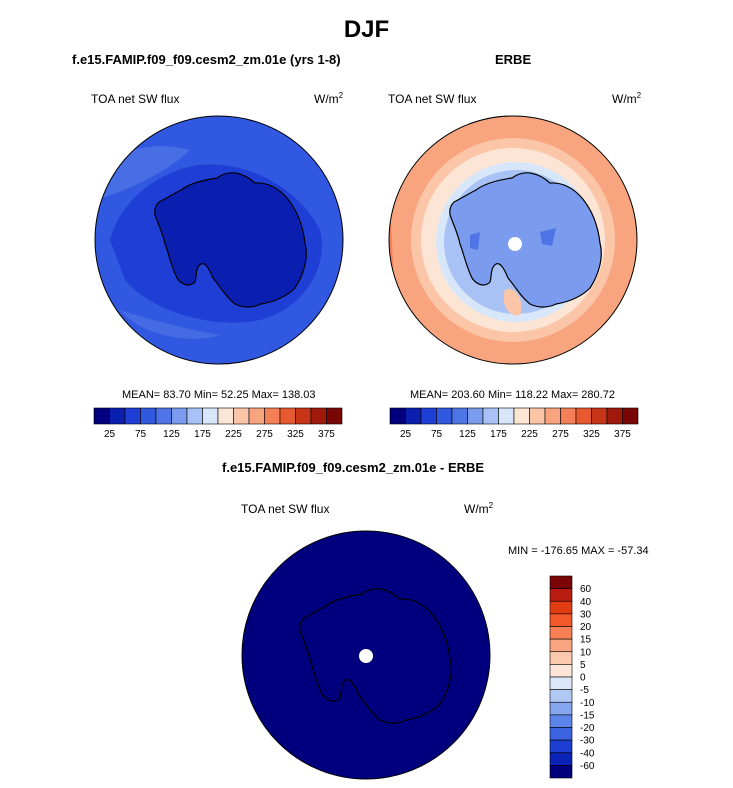 The width and height of the screenshot is (733, 788). What do you see at coordinates (622, 434) in the screenshot?
I see `obs-colorbar-tick-label: 375` at bounding box center [622, 434].